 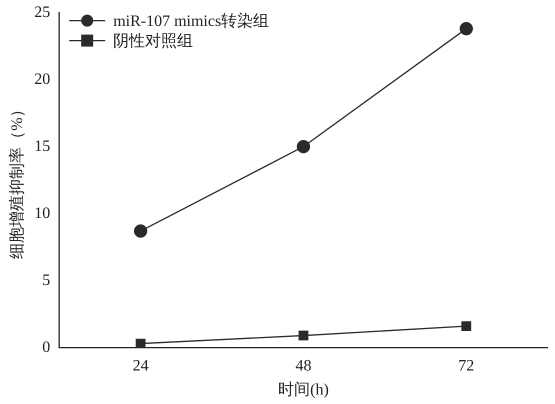 What do you see at coordinates (191, 21) in the screenshot?
I see `legend-label: miR-107 mimics转染组` at bounding box center [191, 21].